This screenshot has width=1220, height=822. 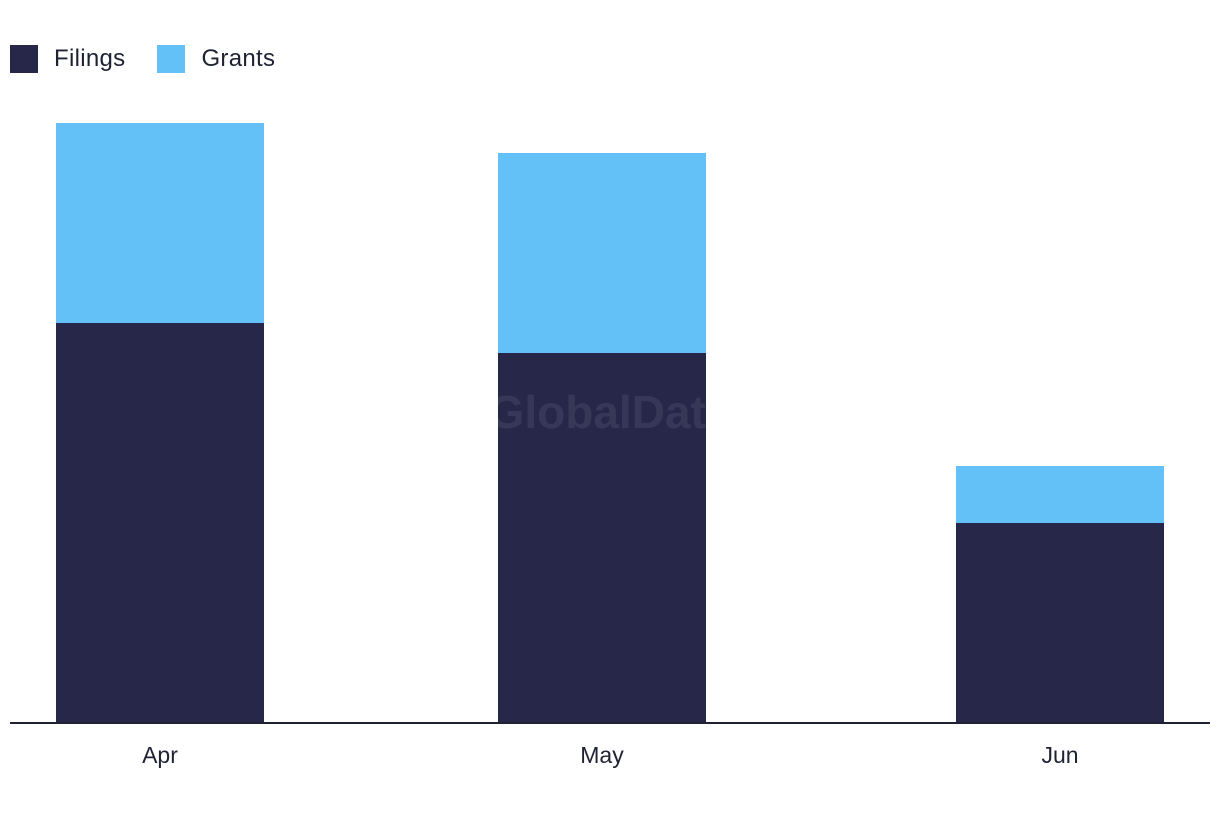 What do you see at coordinates (160, 755) in the screenshot?
I see `x-tick-label-apr: Apr` at bounding box center [160, 755].